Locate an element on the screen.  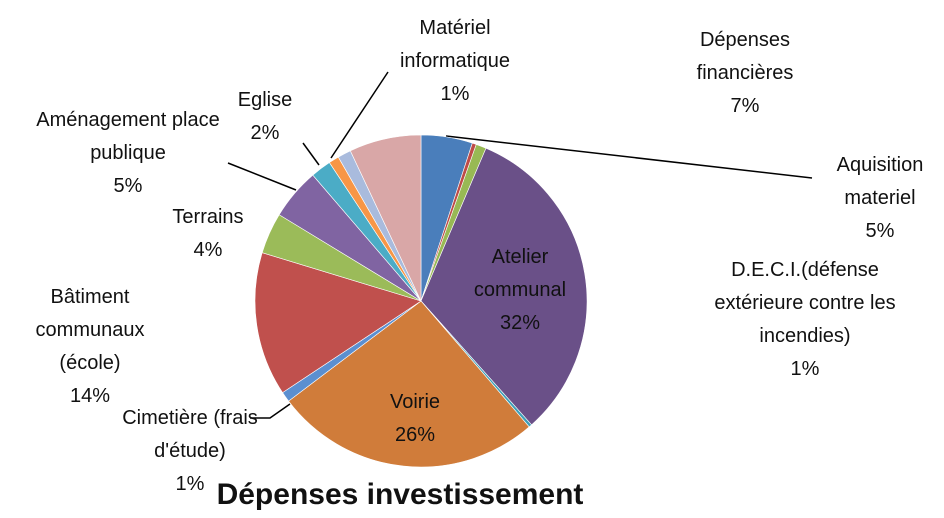
value-label: 2% is located at coordinates (265, 133).